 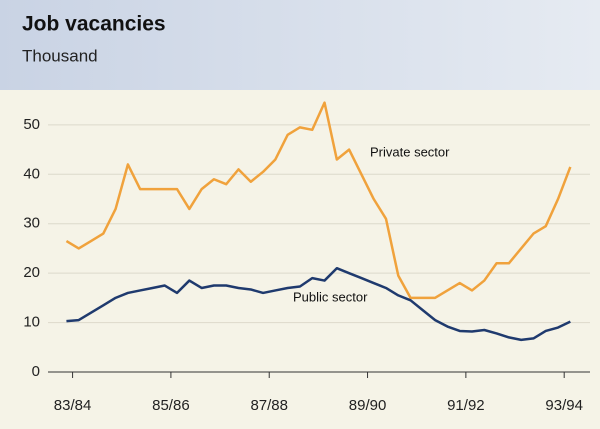 I want to click on y-tick-label: 10, so click(x=31, y=322).